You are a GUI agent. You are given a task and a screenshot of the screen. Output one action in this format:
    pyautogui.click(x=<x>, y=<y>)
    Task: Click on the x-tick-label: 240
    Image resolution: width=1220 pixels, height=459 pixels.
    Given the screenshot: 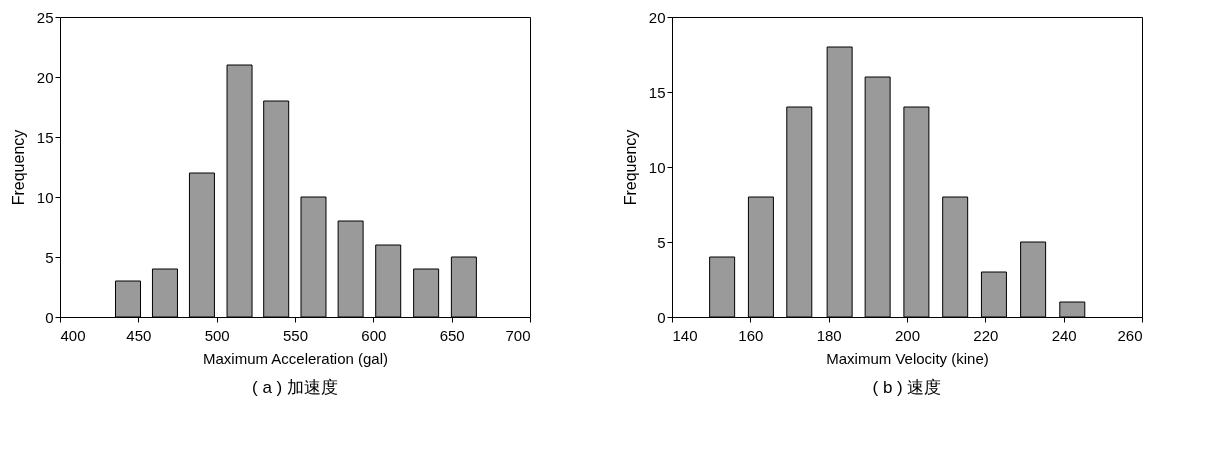 What is the action you would take?
    pyautogui.click(x=1064, y=335)
    